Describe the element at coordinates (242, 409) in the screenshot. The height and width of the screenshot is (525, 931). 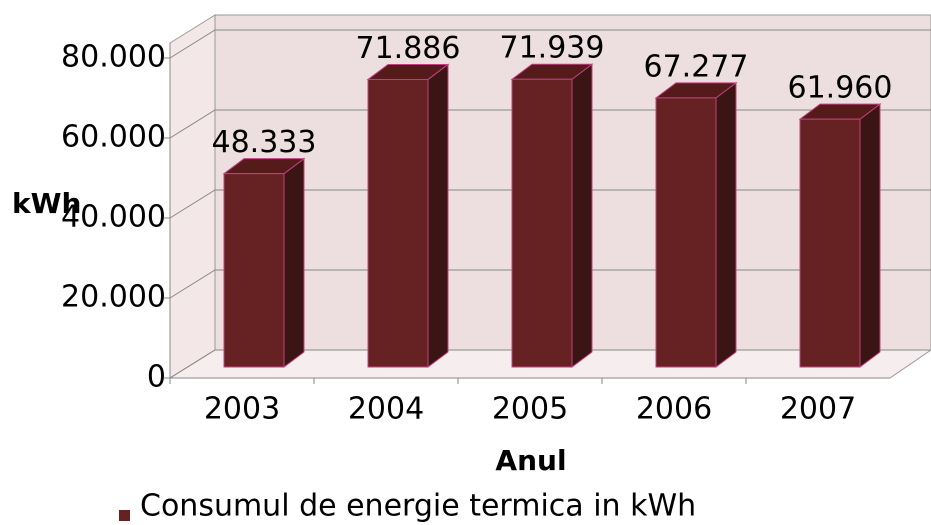
I see `x-tick-label: 2003` at that location.